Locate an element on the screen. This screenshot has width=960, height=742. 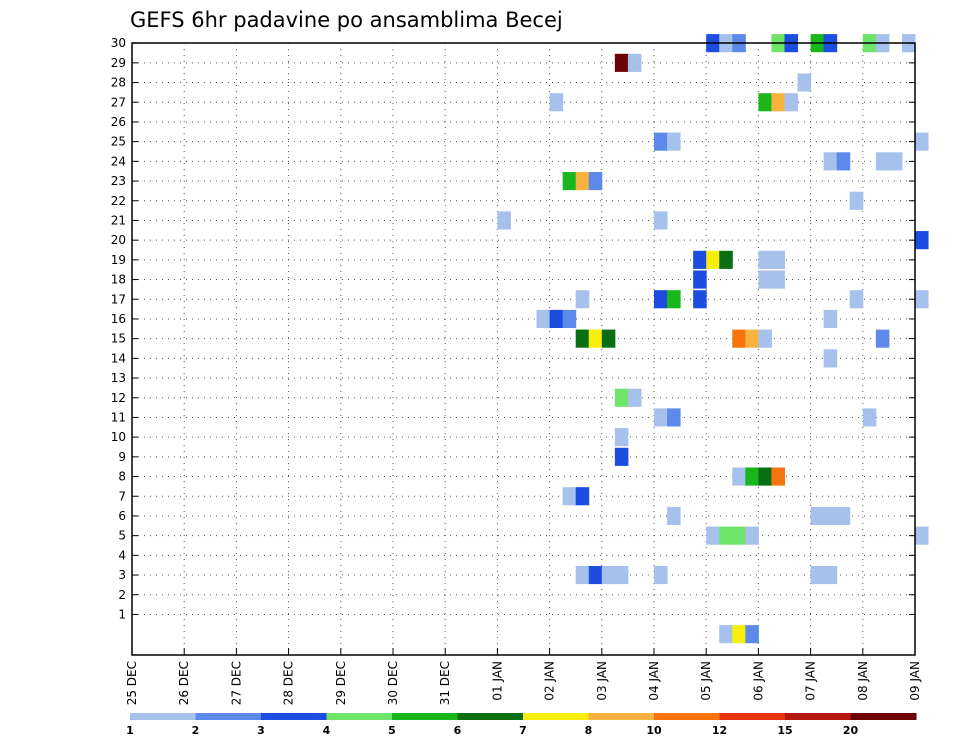
y-tick-label: 4 is located at coordinates (122, 555).